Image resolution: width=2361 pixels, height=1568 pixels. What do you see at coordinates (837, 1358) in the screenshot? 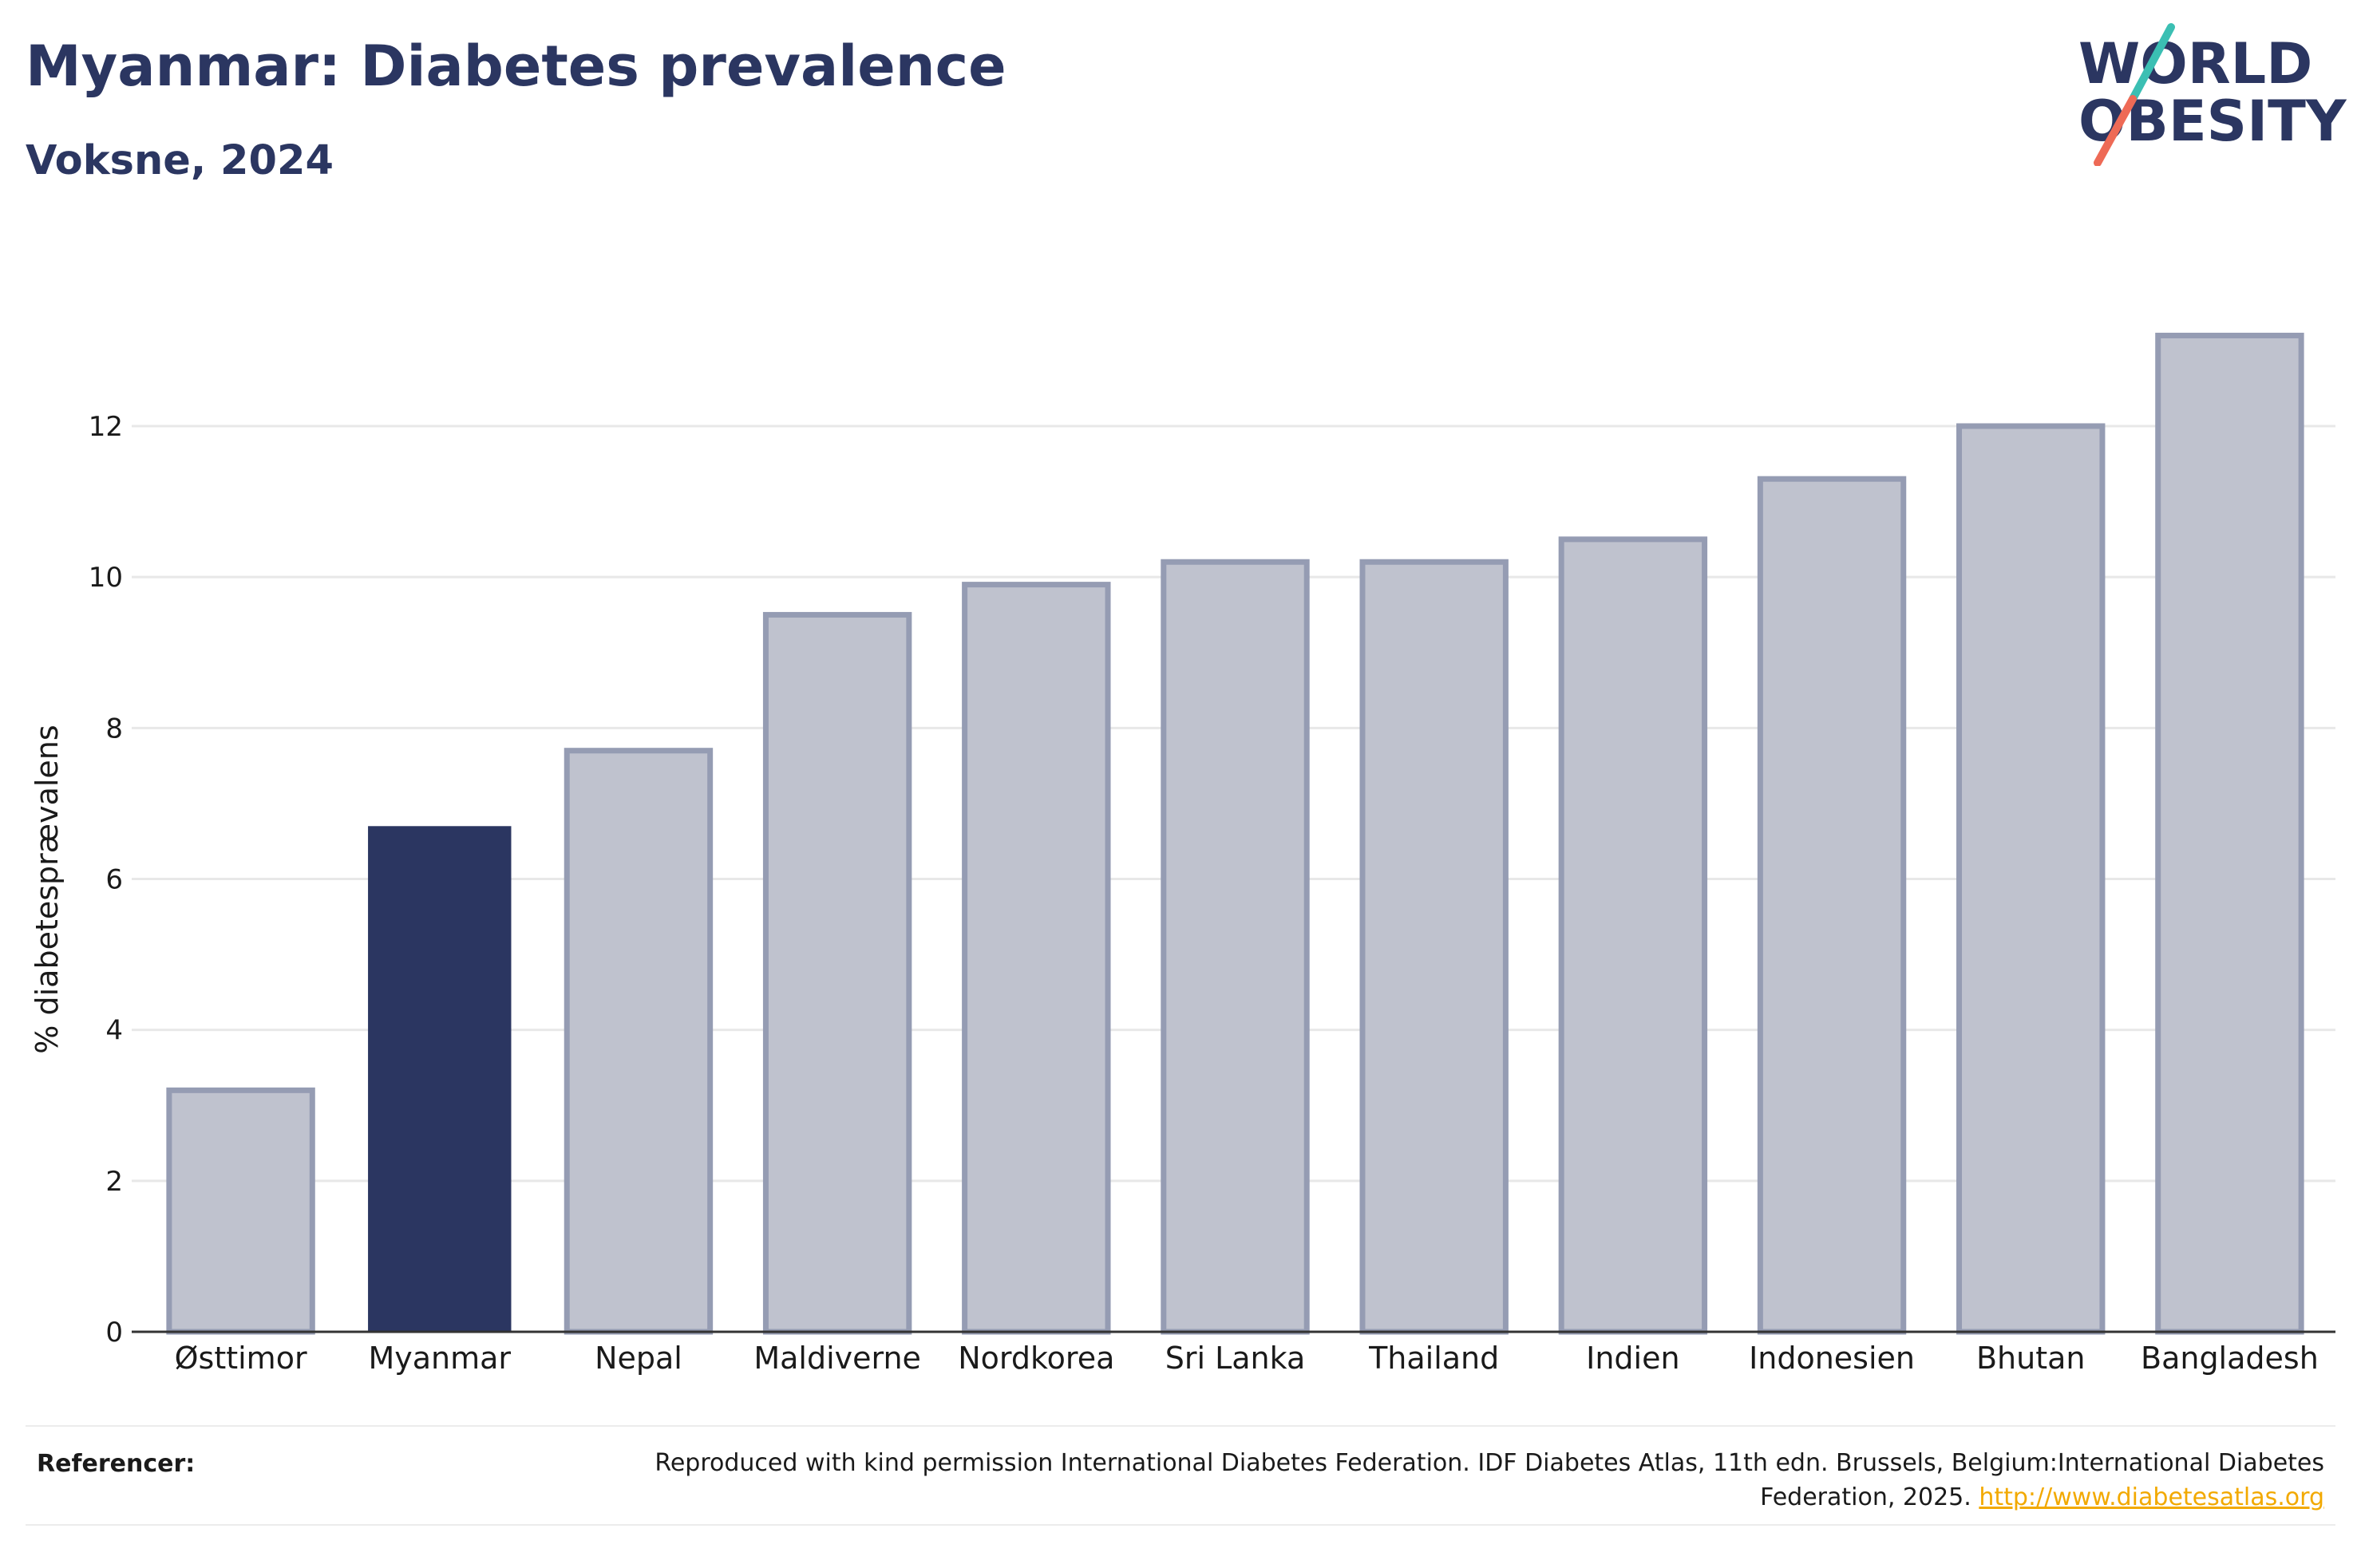
I see `x-tick-label: Maldiverne` at bounding box center [837, 1358].